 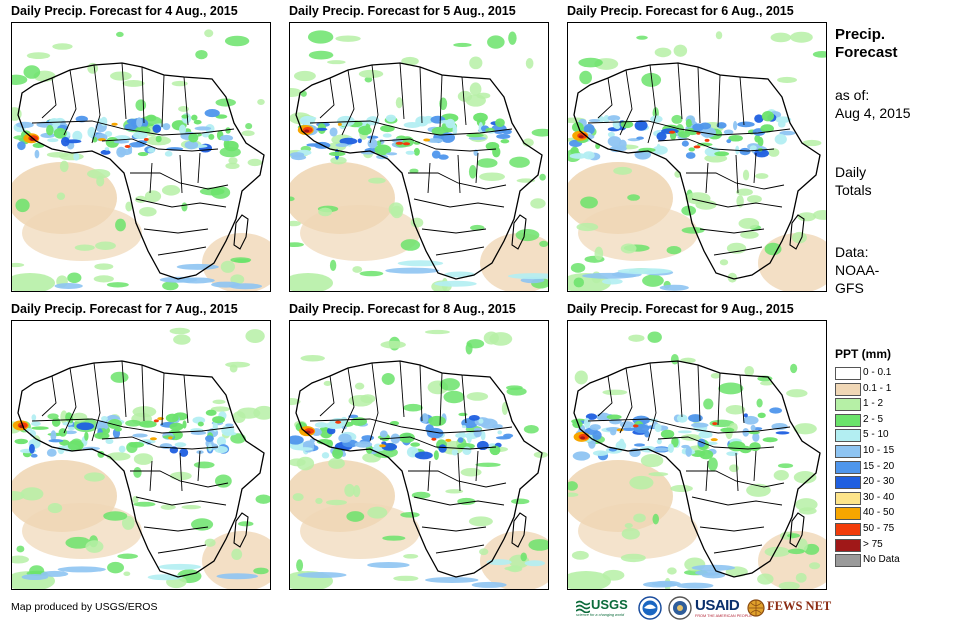 What do you see at coordinates (600, 615) in the screenshot?
I see `usgs-tagline: science for a changing world` at bounding box center [600, 615].